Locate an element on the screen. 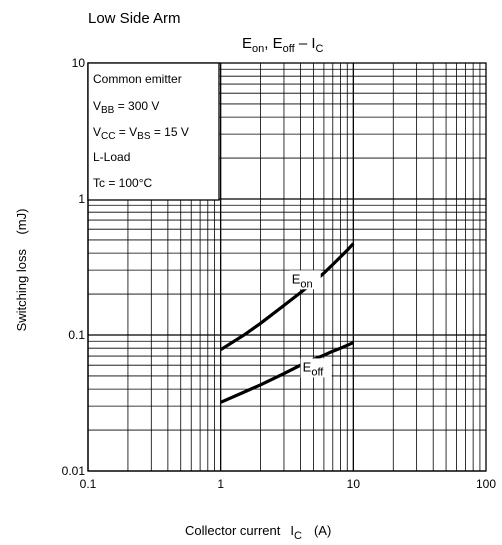  title-eoff-symbol: E is located at coordinates (278, 43).